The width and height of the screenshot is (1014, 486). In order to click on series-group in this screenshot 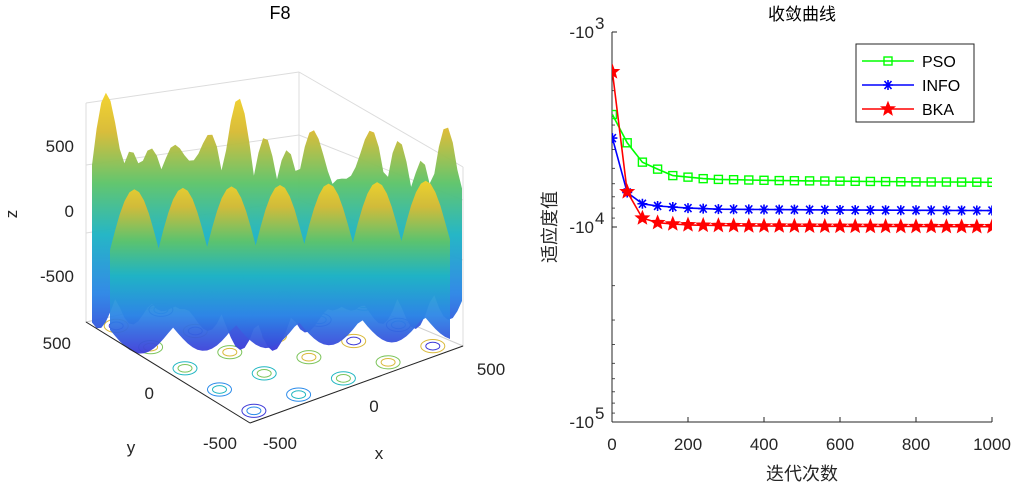, I will do `click(802, 148)`.